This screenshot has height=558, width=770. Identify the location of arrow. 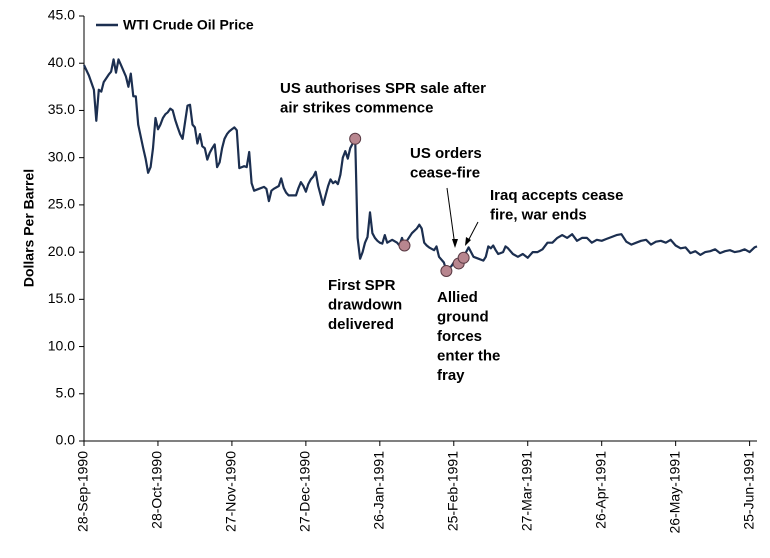
(451, 217).